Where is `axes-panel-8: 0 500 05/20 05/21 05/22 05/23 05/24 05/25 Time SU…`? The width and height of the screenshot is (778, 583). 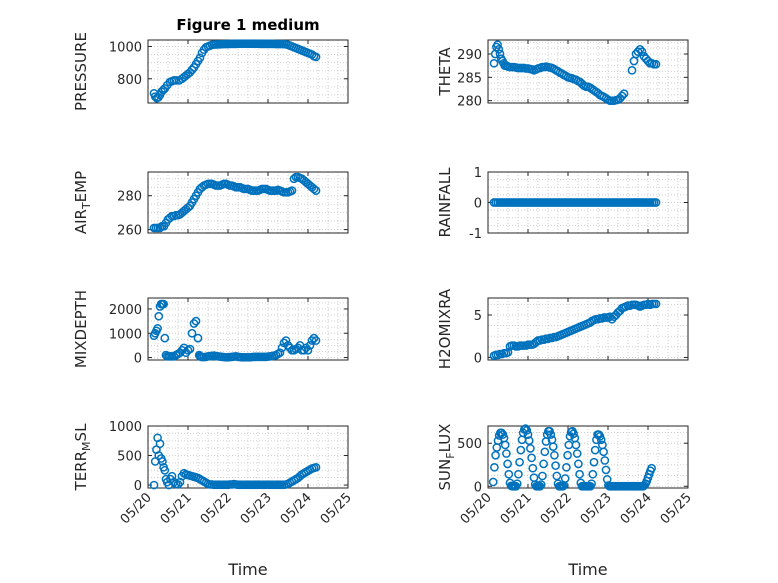
axes-panel-8: 0 500 05/20 05/21 05/22 05/23 05/24 05/25 Time SU… is located at coordinates (565, 501).